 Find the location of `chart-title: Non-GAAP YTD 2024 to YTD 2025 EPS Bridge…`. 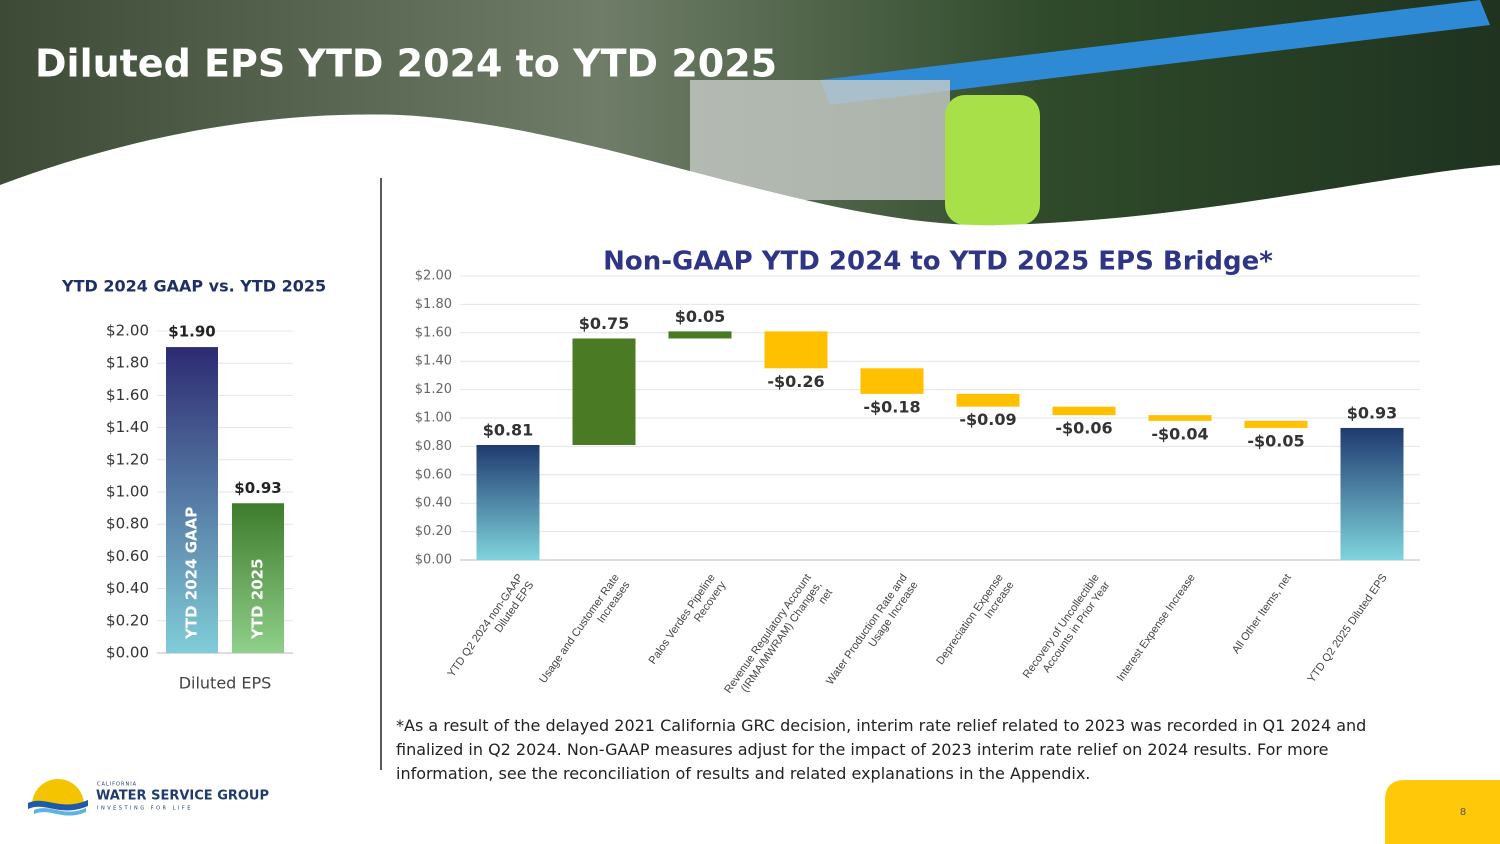

chart-title: Non-GAAP YTD 2024 to YTD 2025 EPS Bridge… is located at coordinates (938, 262).